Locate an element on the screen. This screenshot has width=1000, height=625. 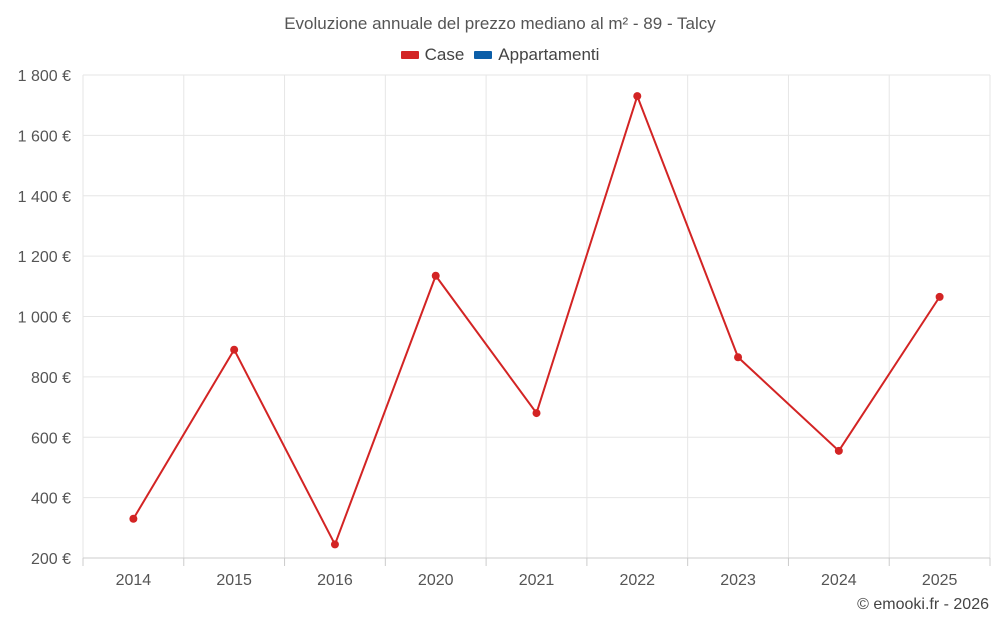
y-tick-label: 400 € is located at coordinates (51, 499).